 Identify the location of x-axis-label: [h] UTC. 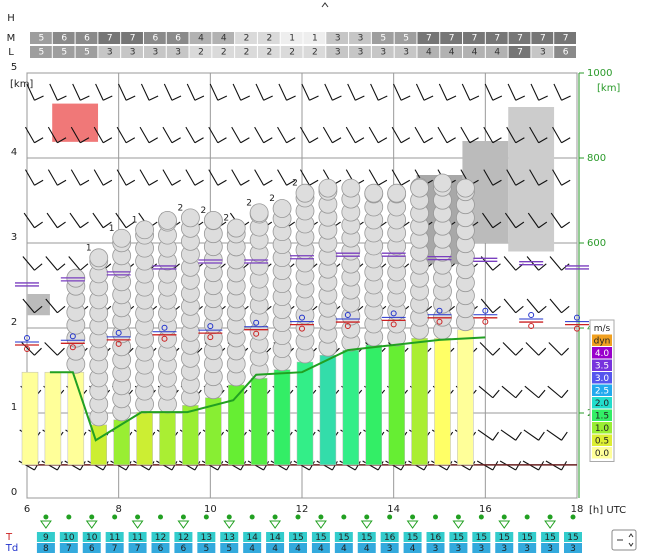
(607, 510).